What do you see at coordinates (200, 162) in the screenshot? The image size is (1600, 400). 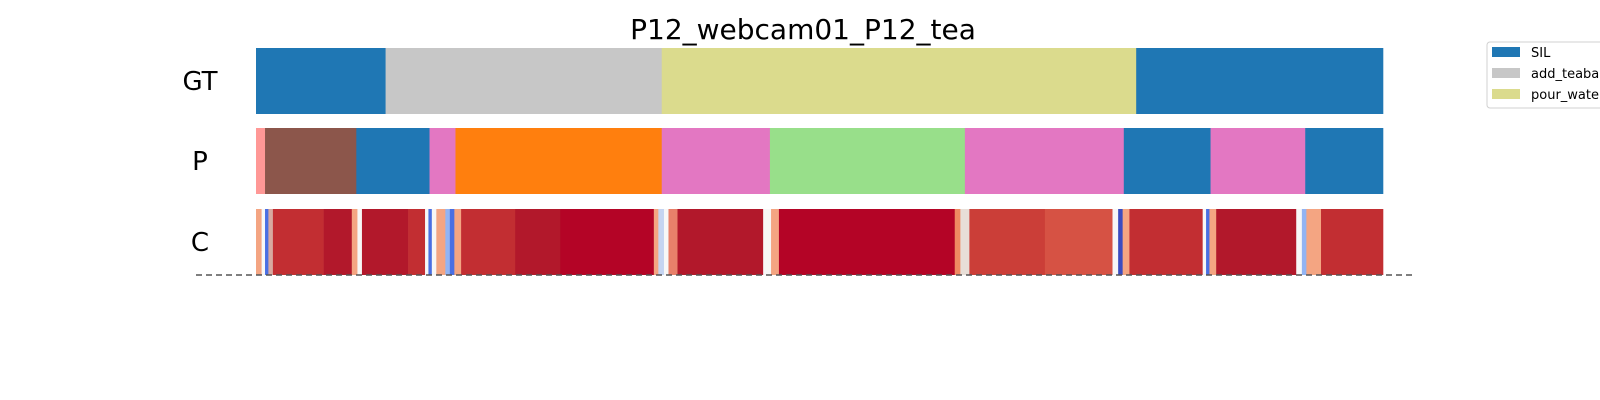 I see `row-label: P` at bounding box center [200, 162].